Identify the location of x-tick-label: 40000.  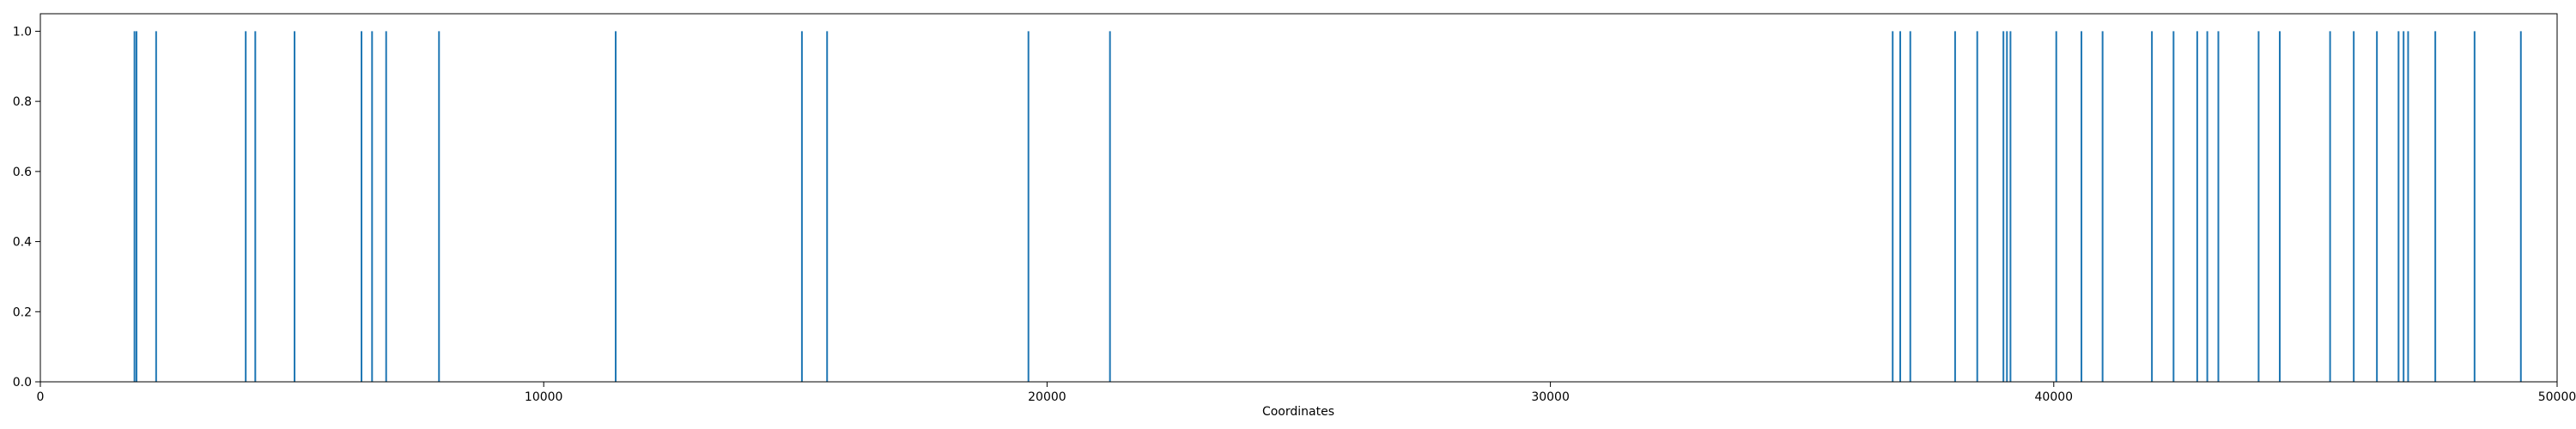
(2054, 397).